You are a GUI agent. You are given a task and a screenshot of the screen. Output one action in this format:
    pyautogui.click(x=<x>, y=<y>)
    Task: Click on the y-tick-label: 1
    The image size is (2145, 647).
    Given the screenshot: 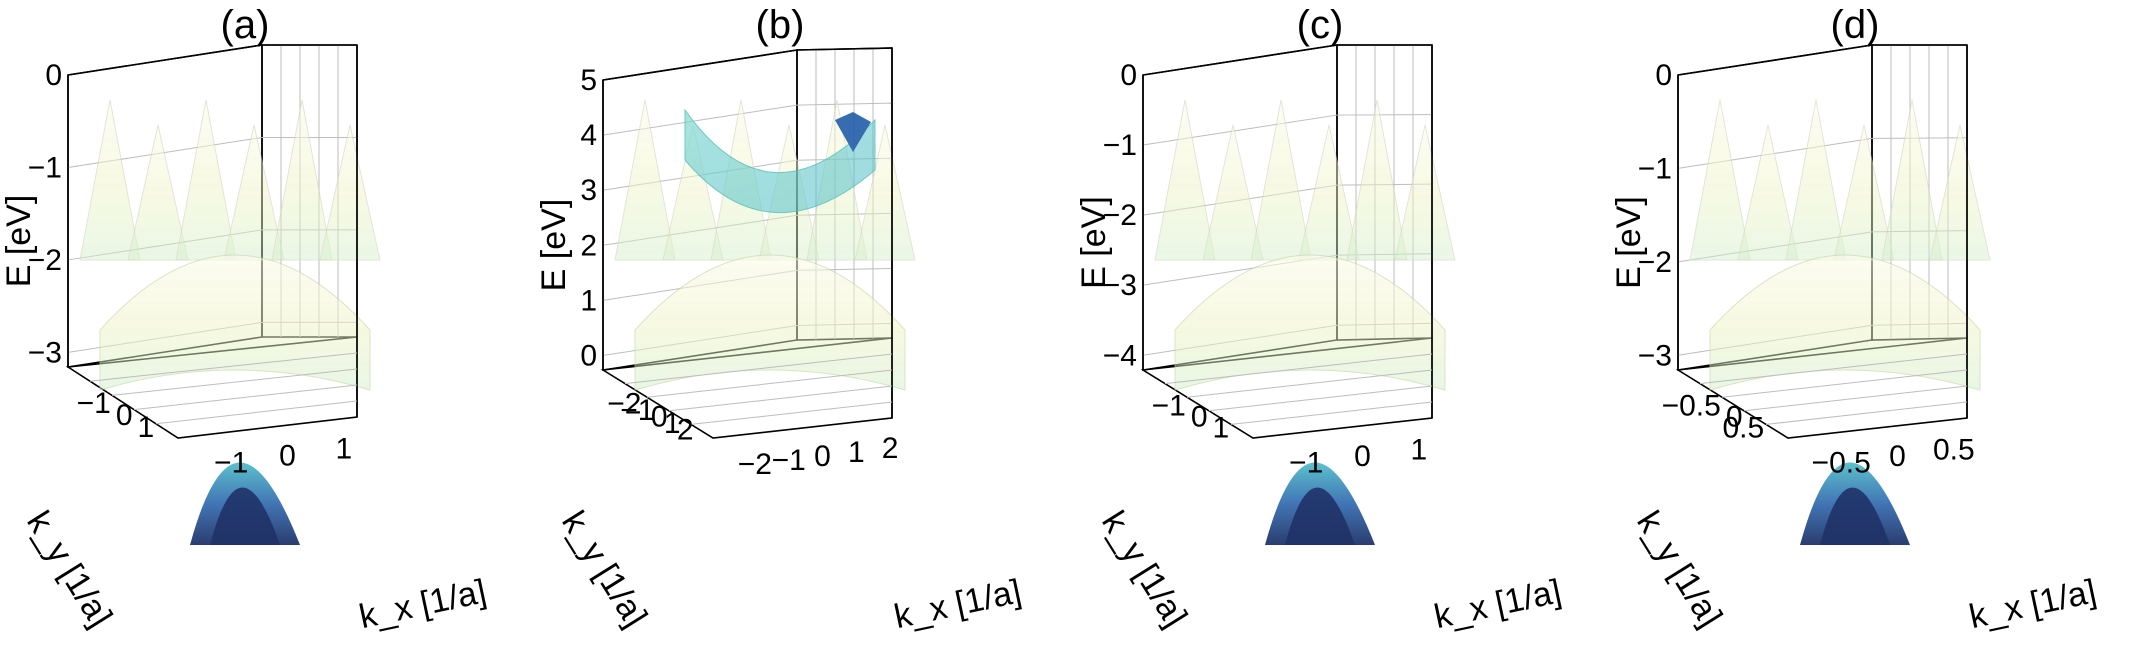 What is the action you would take?
    pyautogui.click(x=1220, y=428)
    